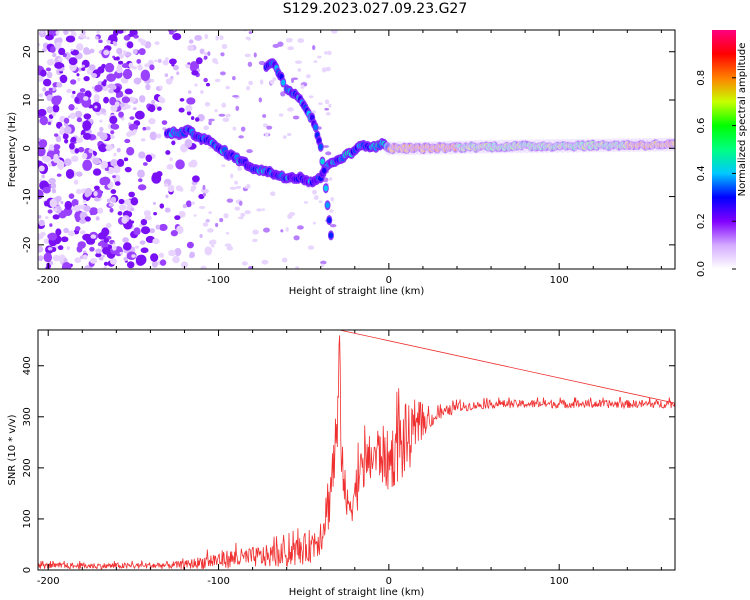 The image size is (750, 600). I want to click on x-tick-label: 100, so click(559, 581).